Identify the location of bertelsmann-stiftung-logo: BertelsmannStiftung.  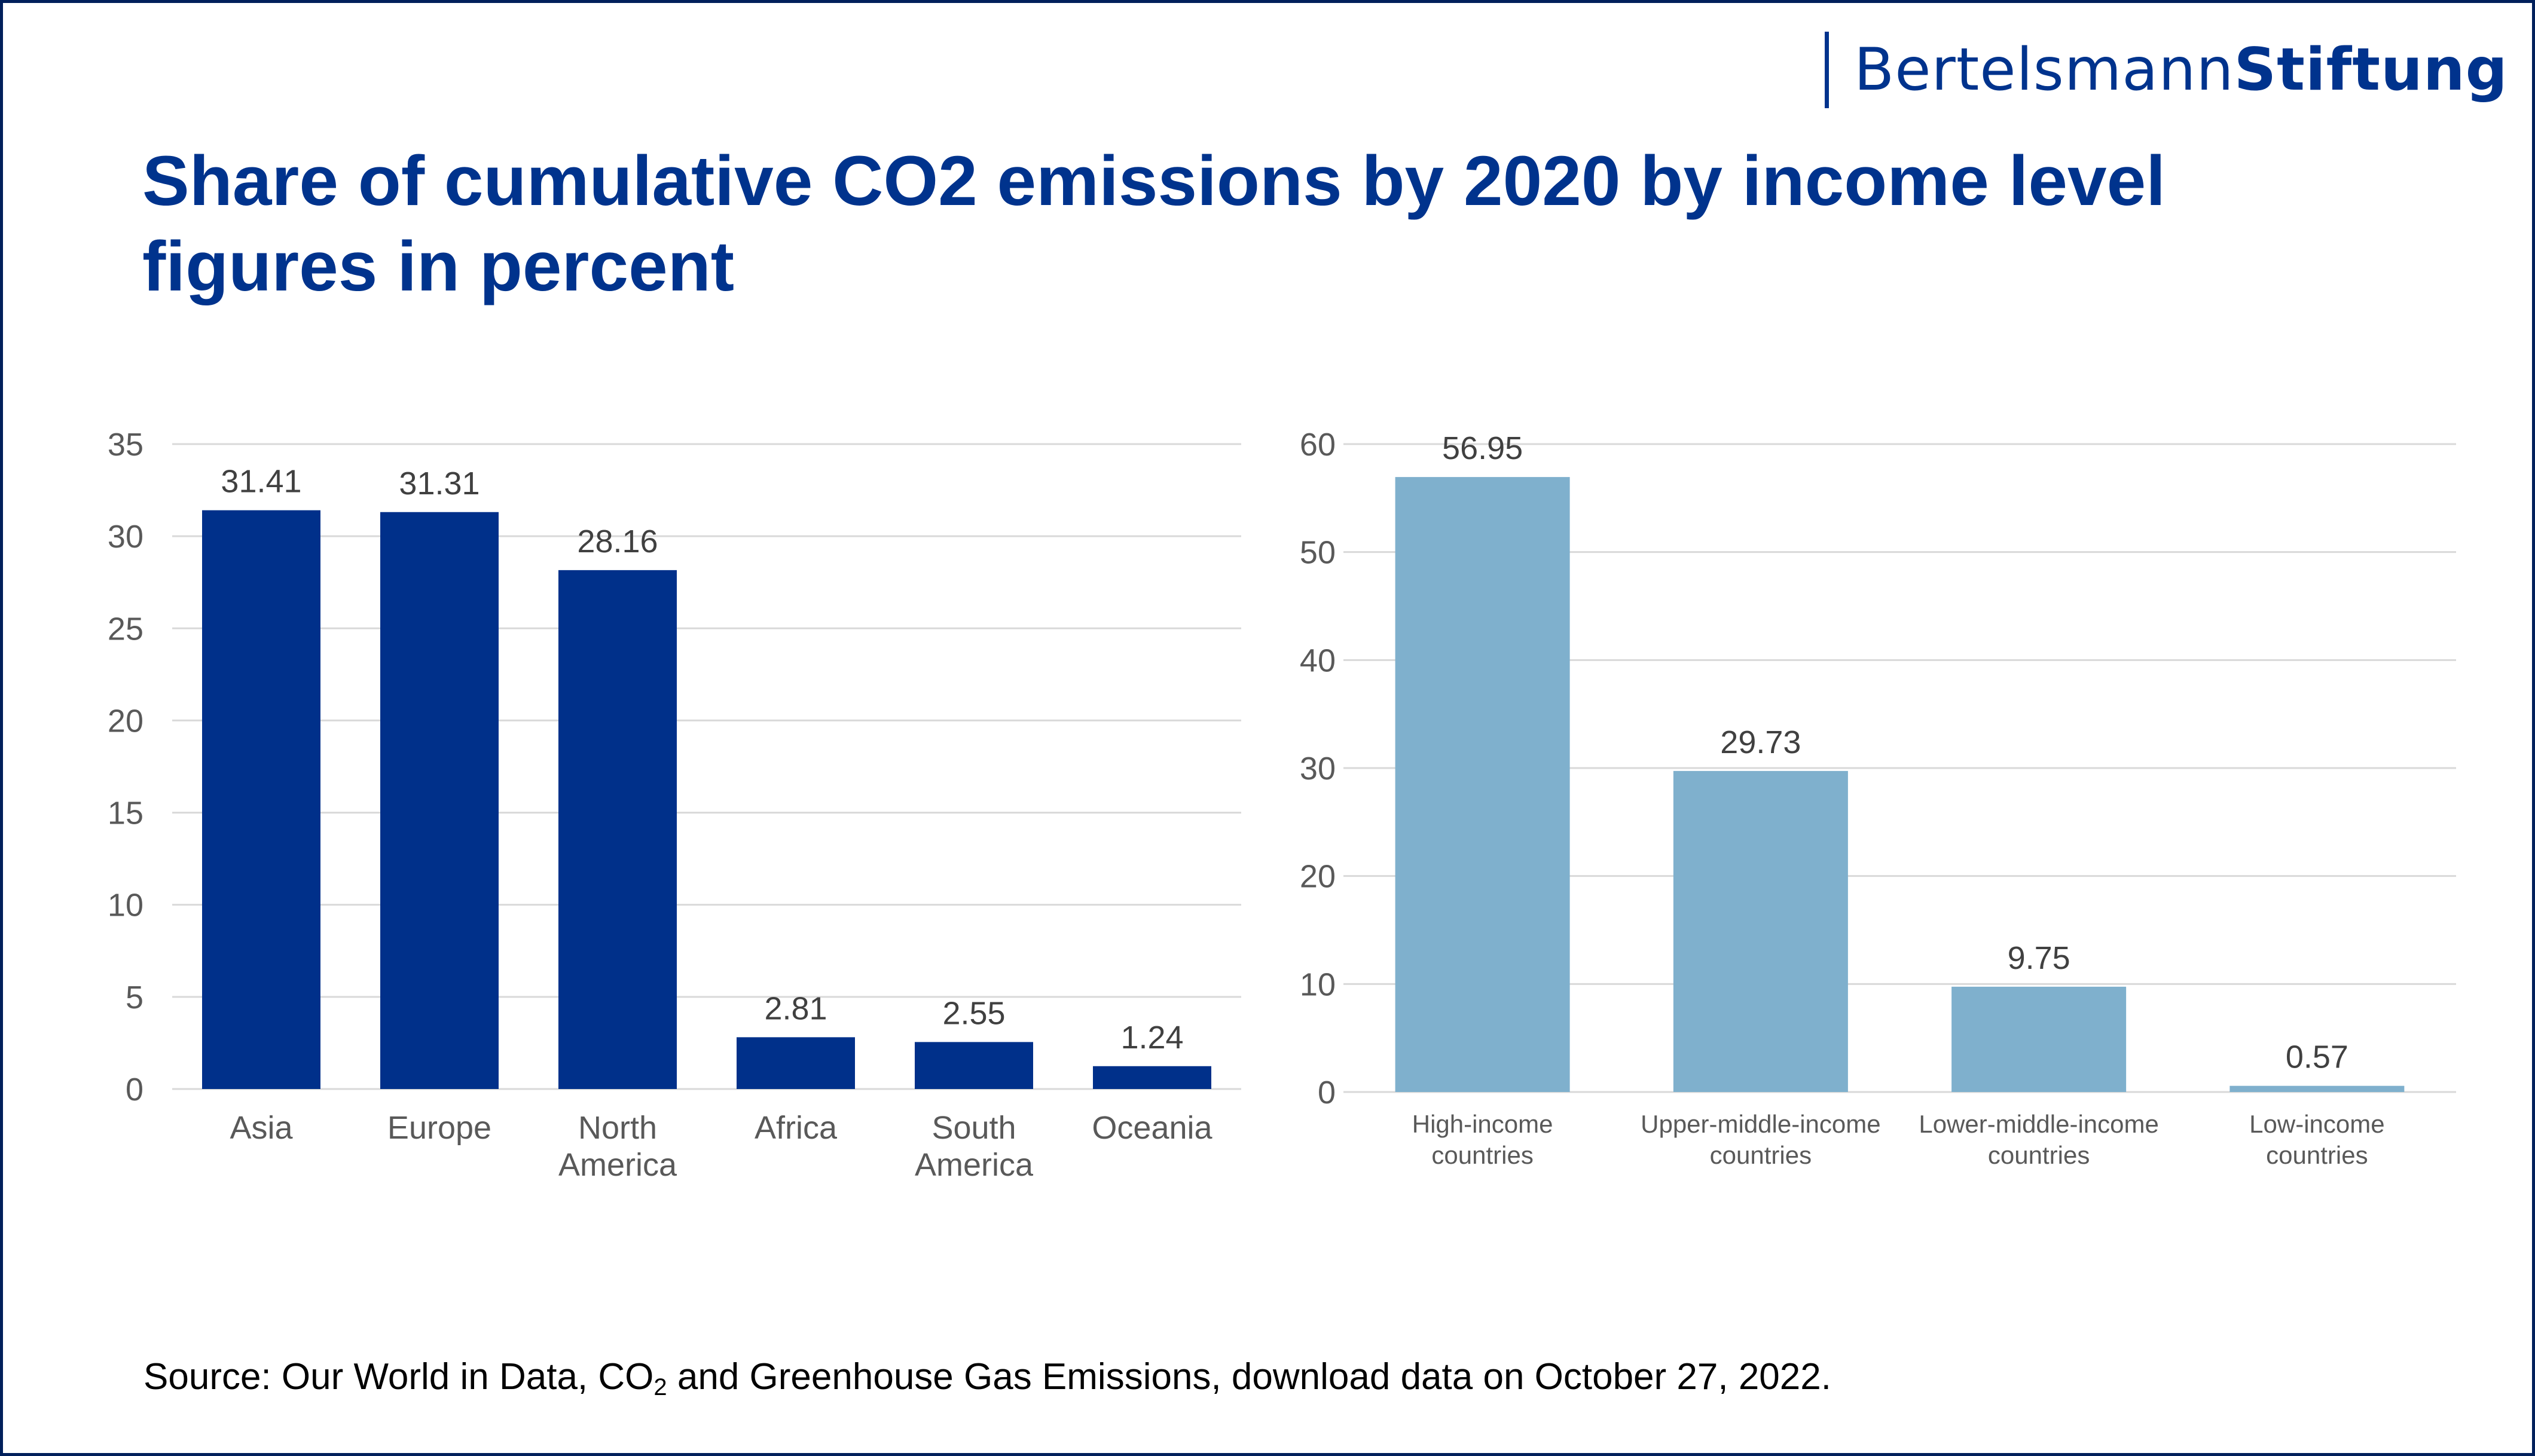
(2166, 70).